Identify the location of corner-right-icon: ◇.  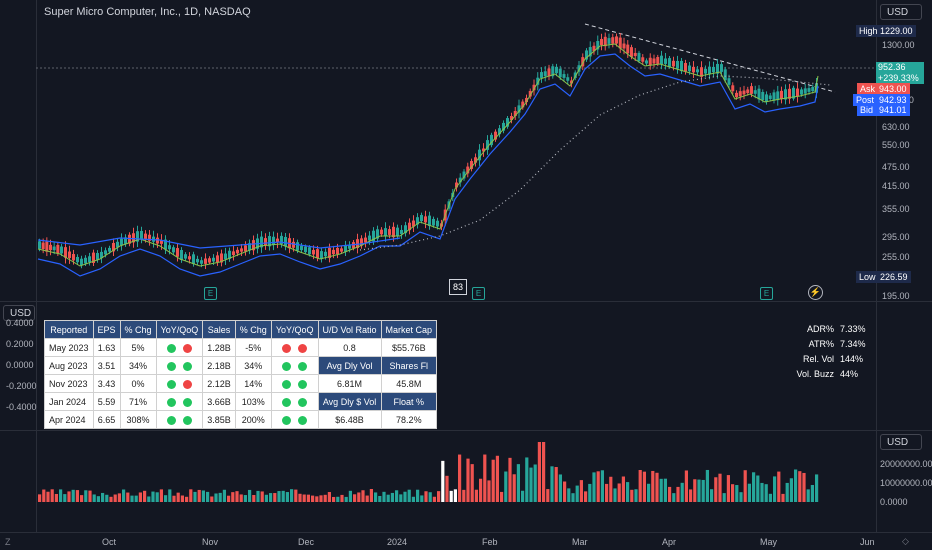
(905, 541).